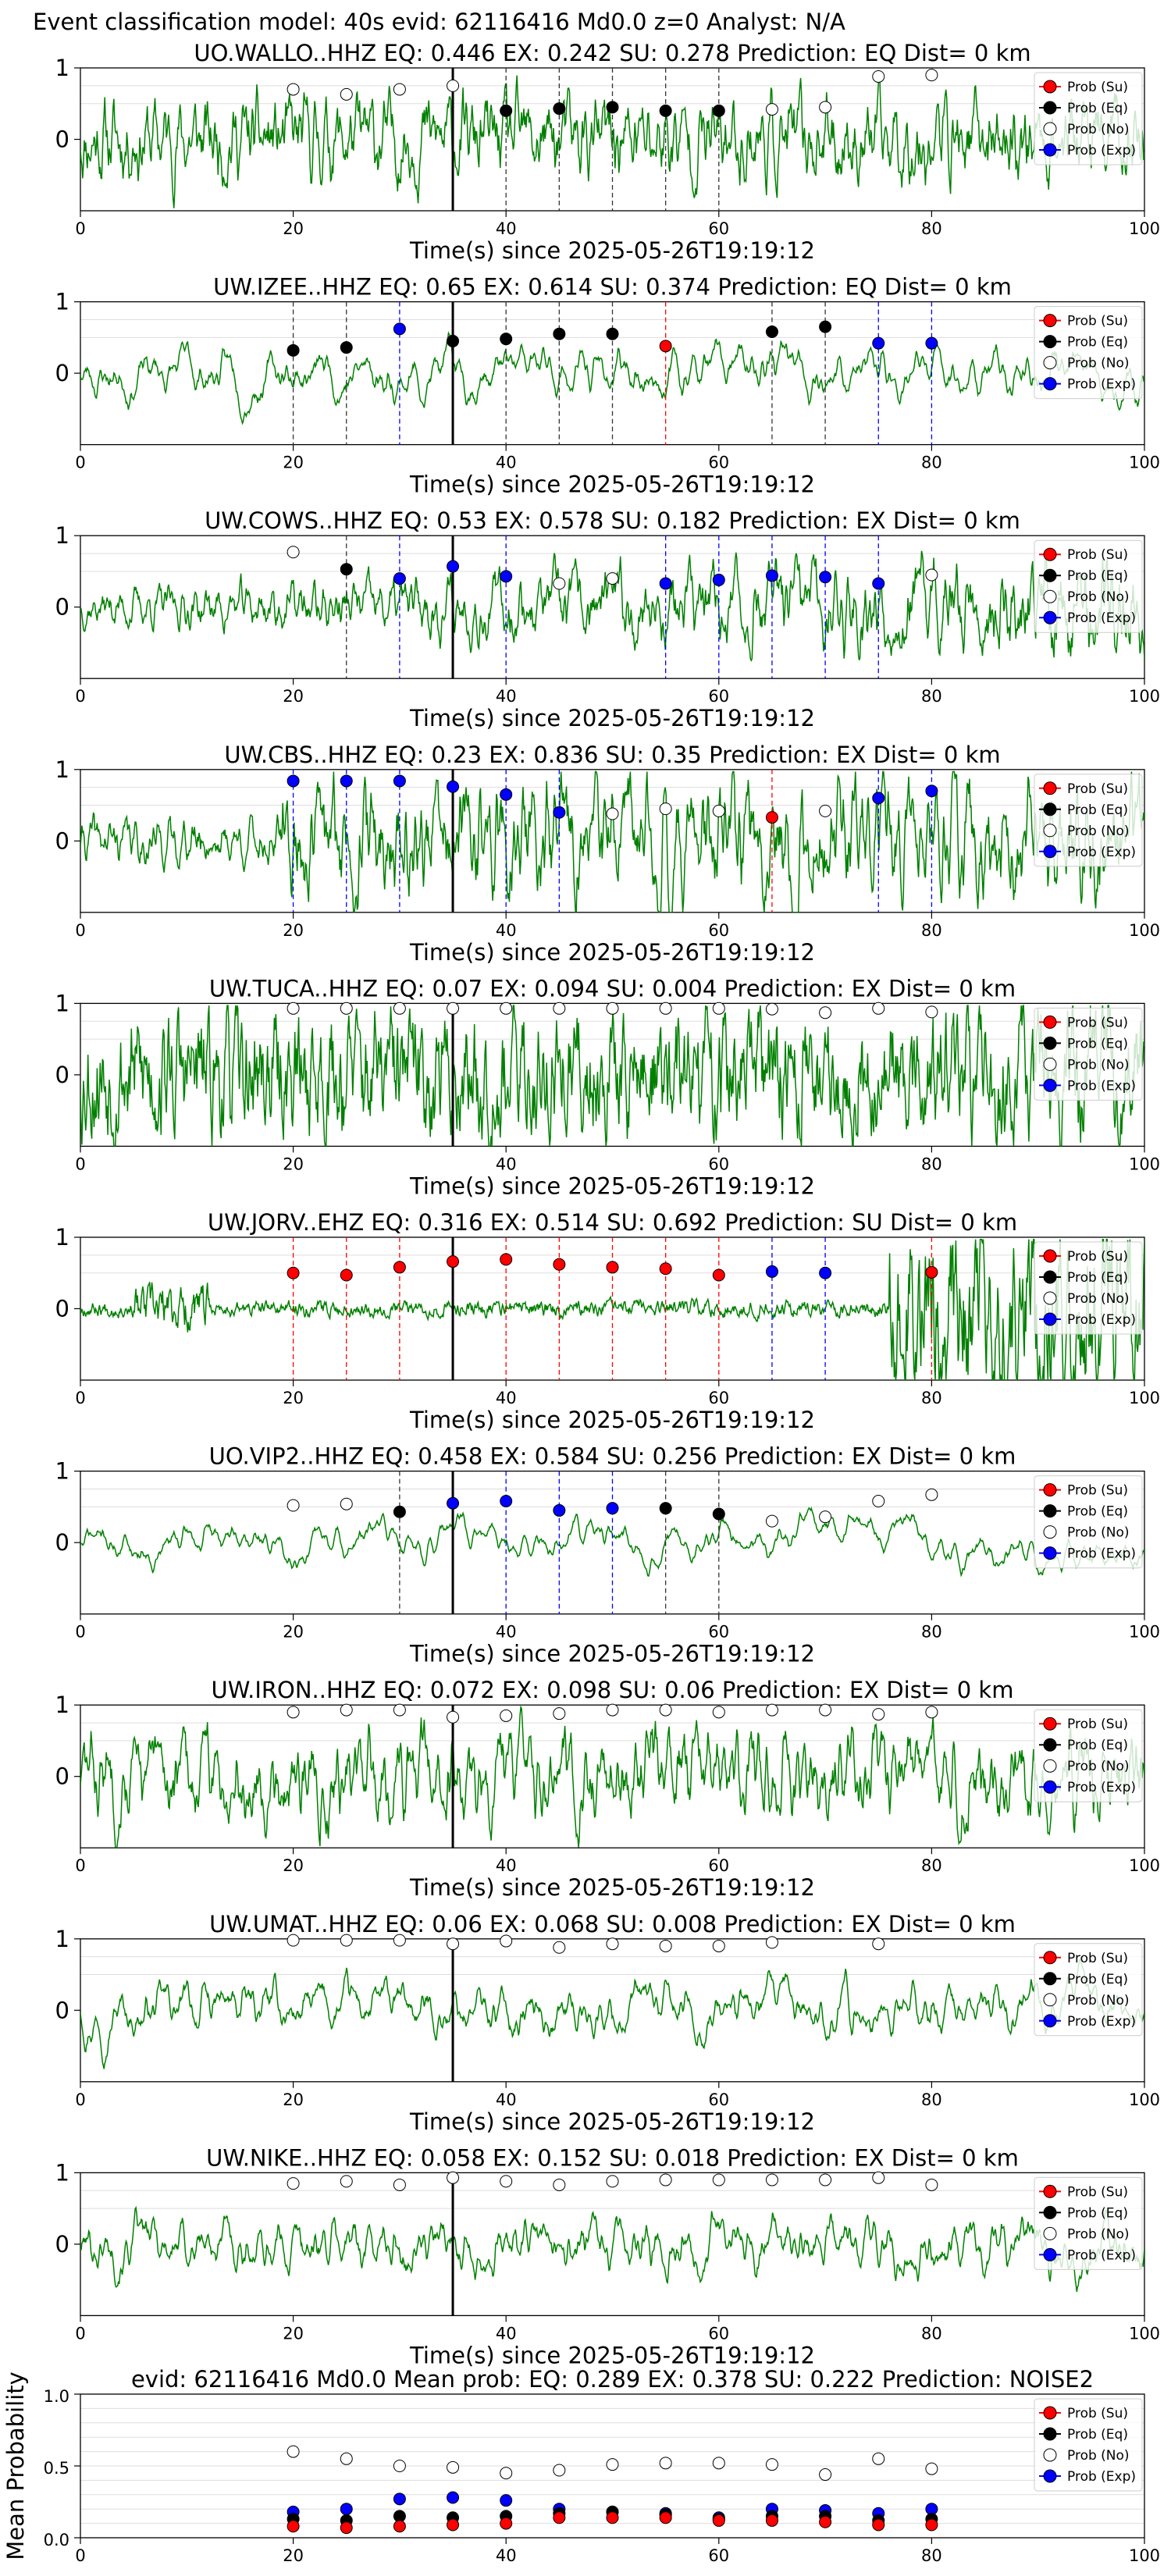 The image size is (1171, 2576). Describe the element at coordinates (293, 696) in the screenshot. I see `station-panel-3-xtick-label: 20` at that location.